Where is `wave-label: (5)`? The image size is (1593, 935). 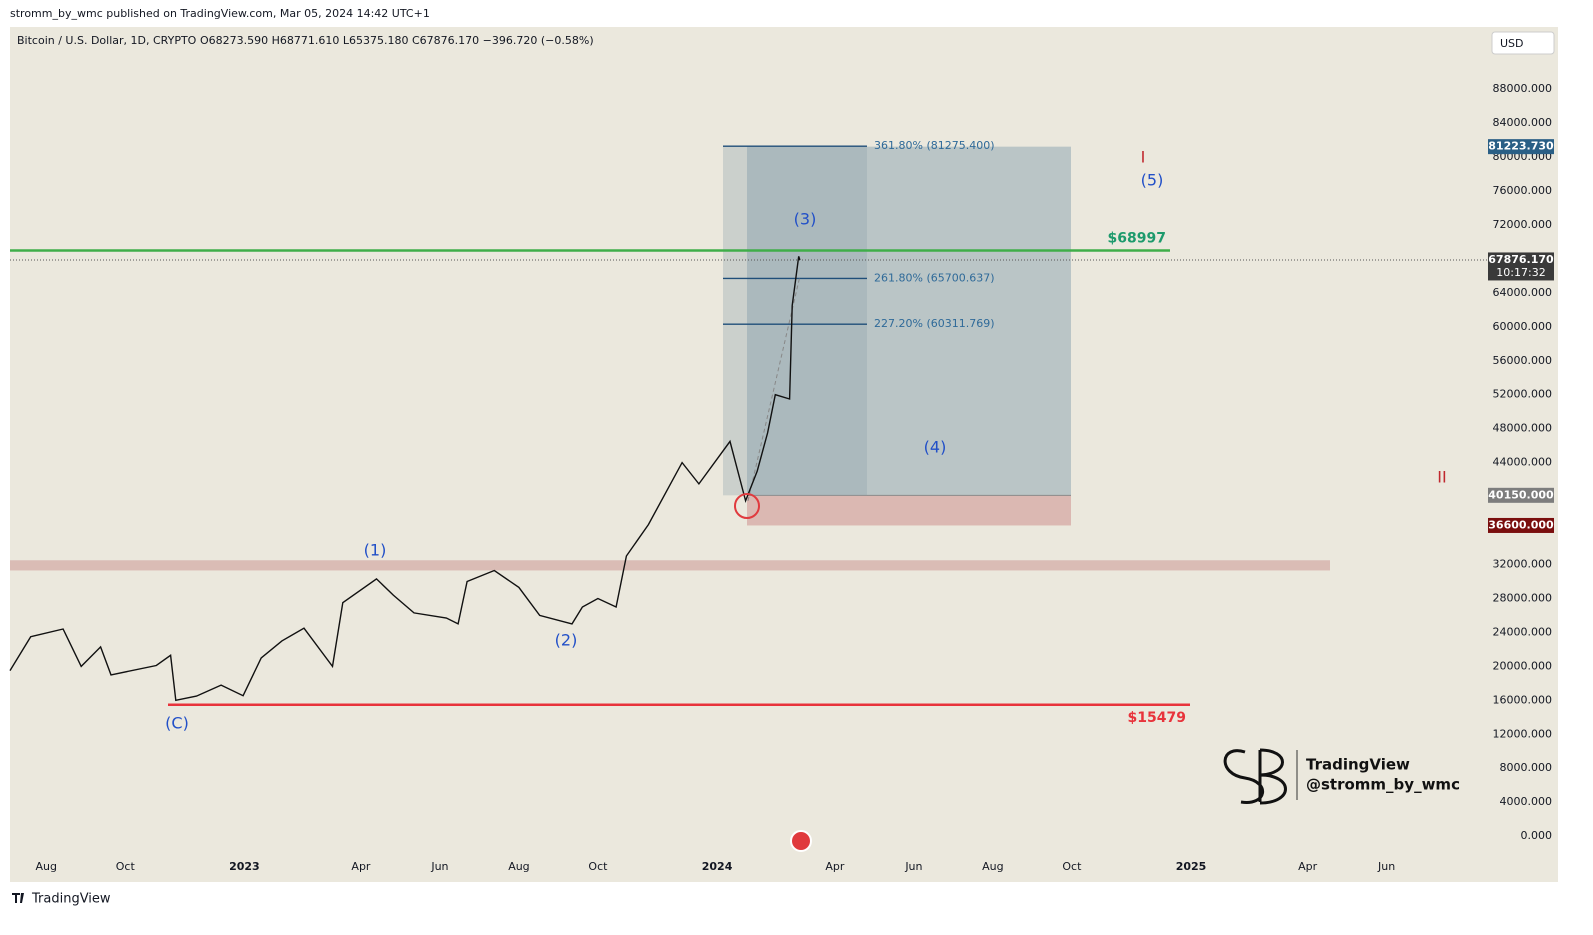 wave-label: (5) is located at coordinates (1152, 180).